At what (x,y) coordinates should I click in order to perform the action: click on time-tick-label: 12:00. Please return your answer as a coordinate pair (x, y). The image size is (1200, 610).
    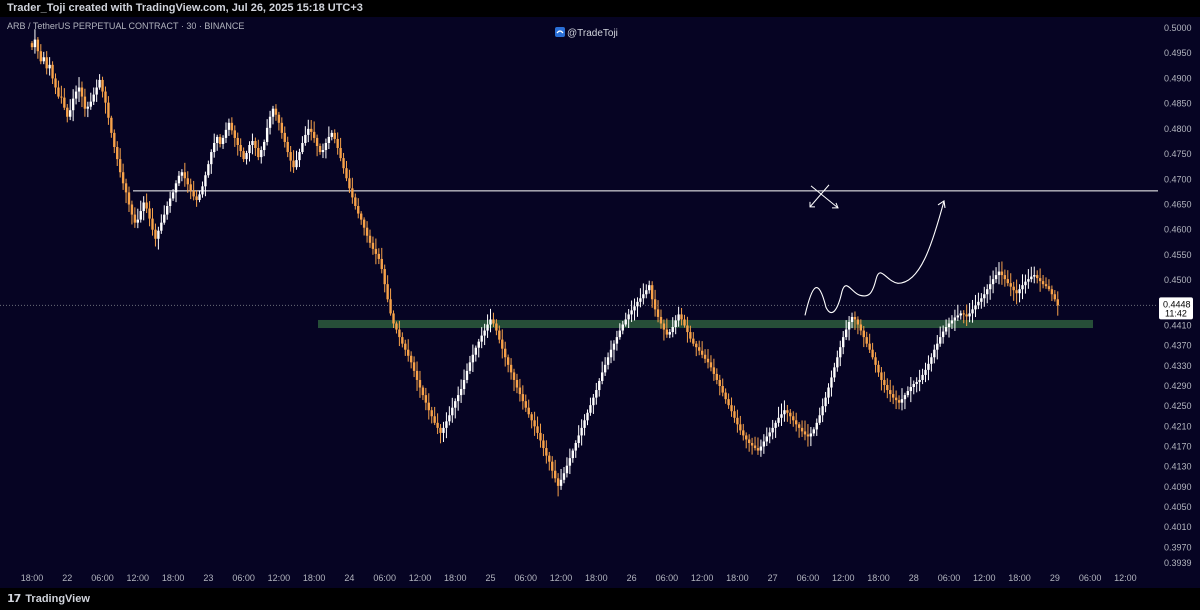
    Looking at the image, I should click on (138, 578).